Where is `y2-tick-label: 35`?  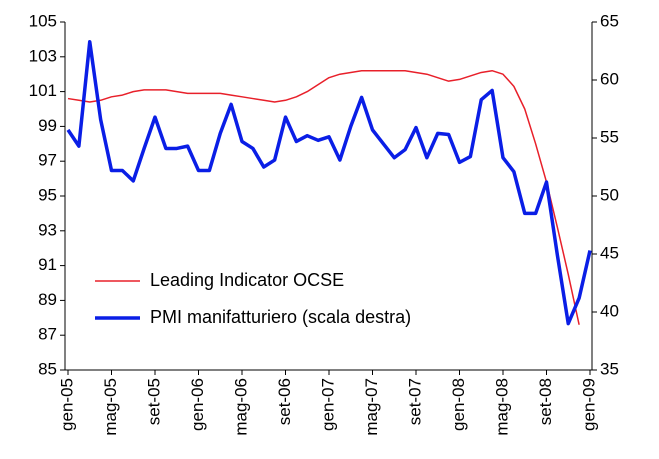 y2-tick-label: 35 is located at coordinates (609, 368).